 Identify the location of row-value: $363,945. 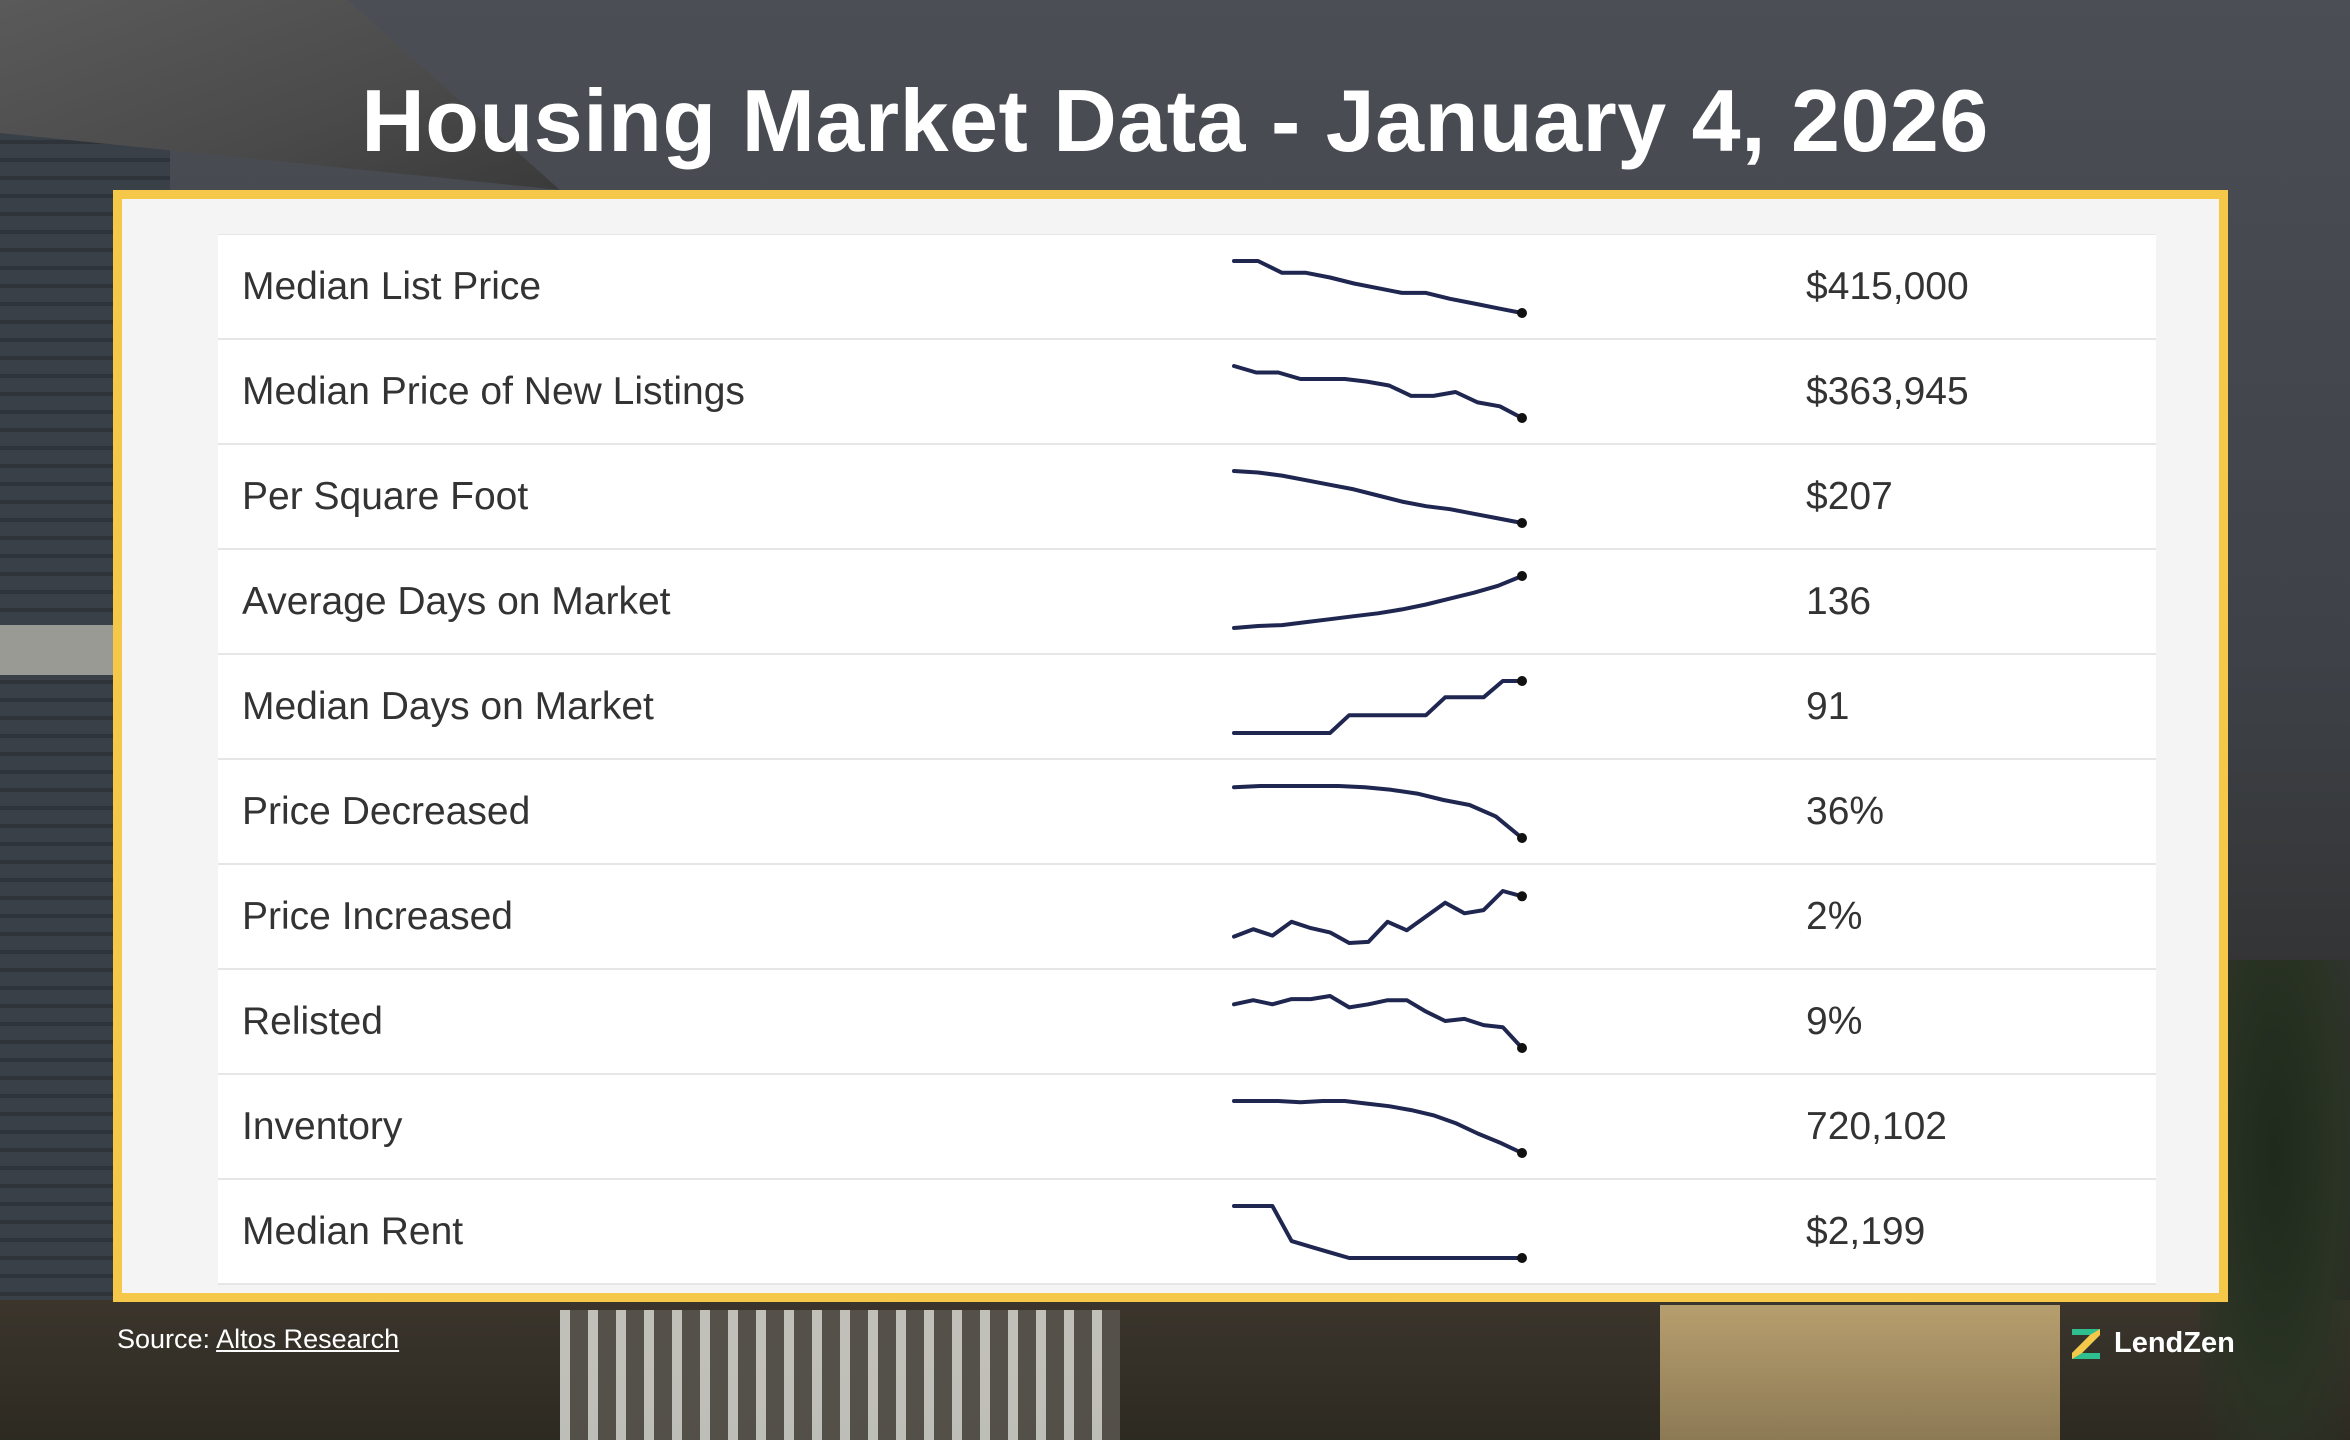
(1887, 391).